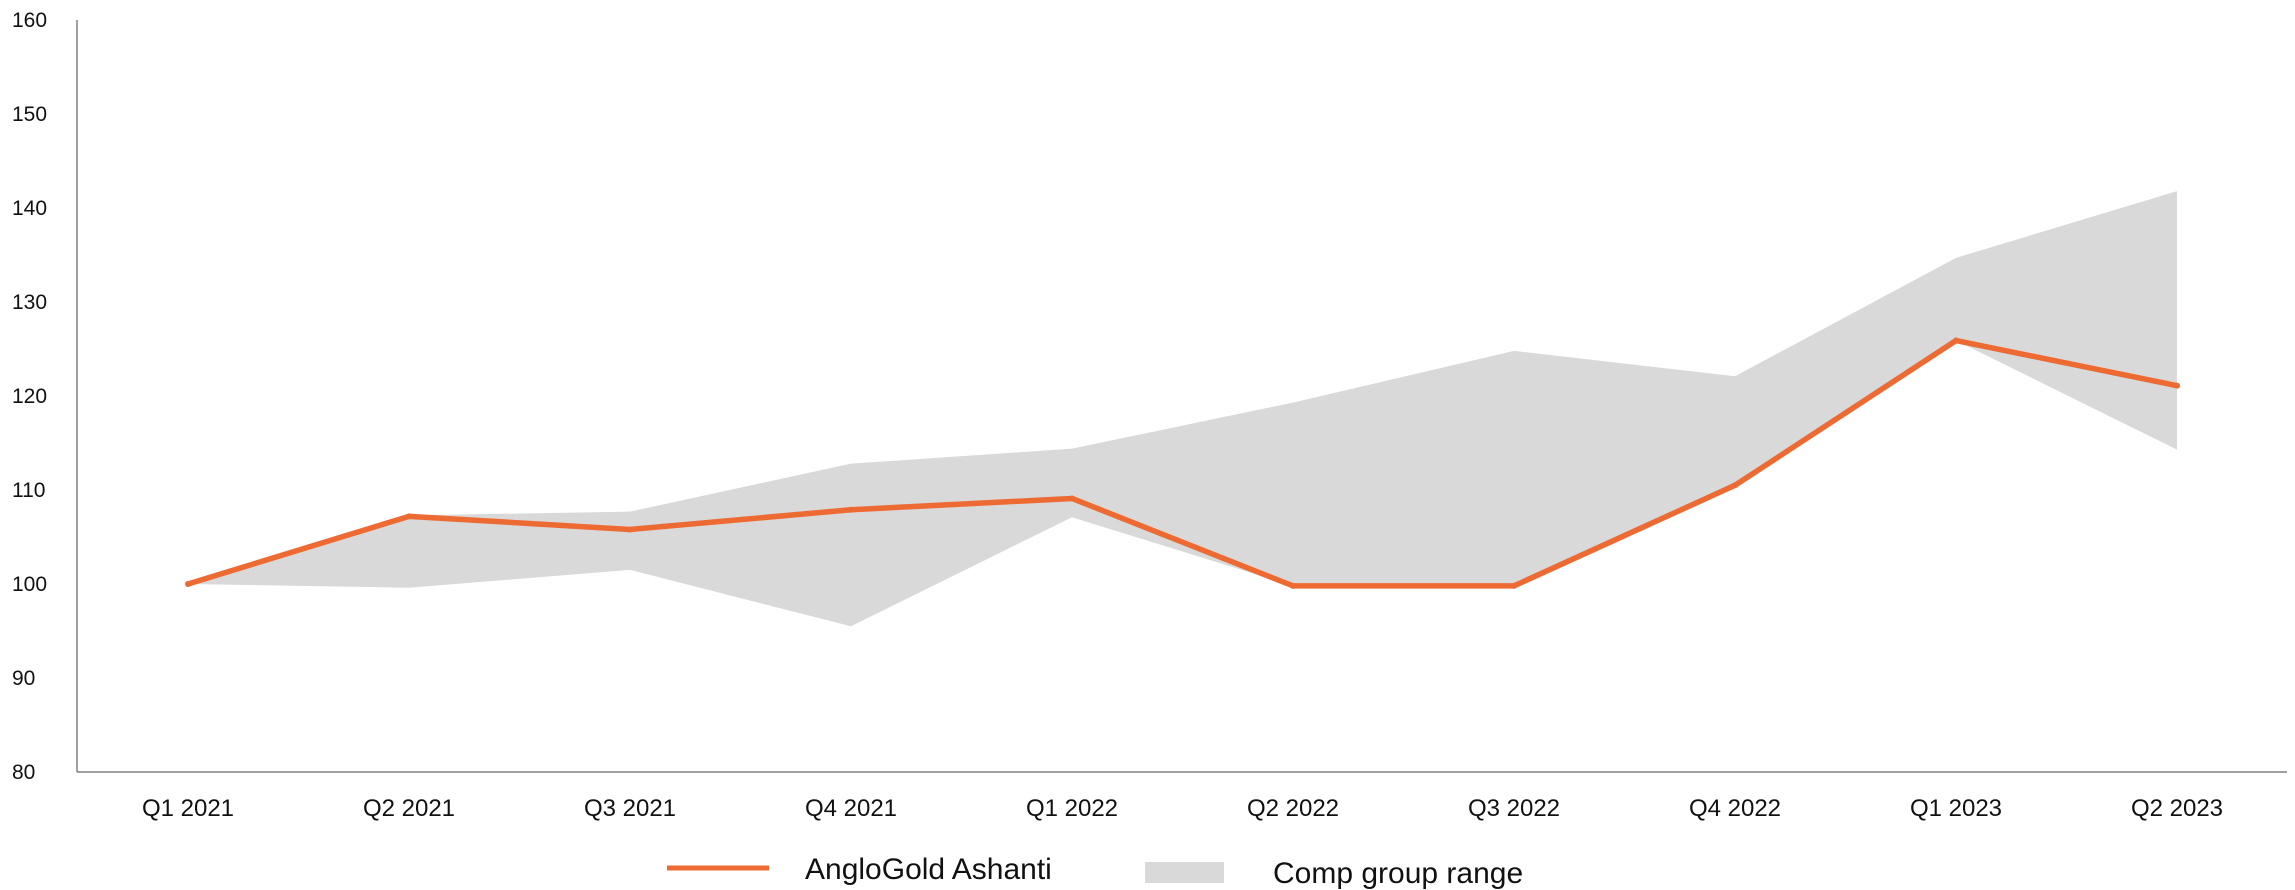 This screenshot has width=2295, height=890. What do you see at coordinates (29, 20) in the screenshot?
I see `y-tick-label: 160` at bounding box center [29, 20].